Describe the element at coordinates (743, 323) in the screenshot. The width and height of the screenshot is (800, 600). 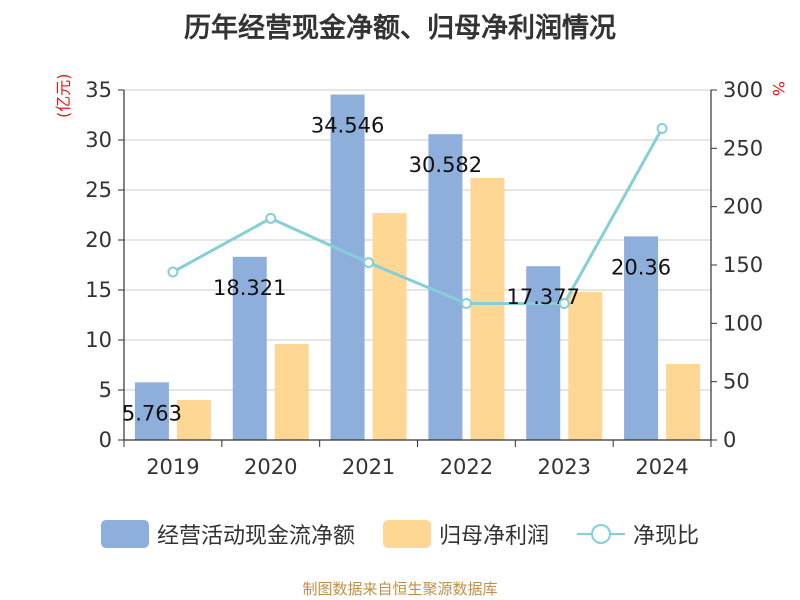
I see `y2-tick-label: 100` at that location.